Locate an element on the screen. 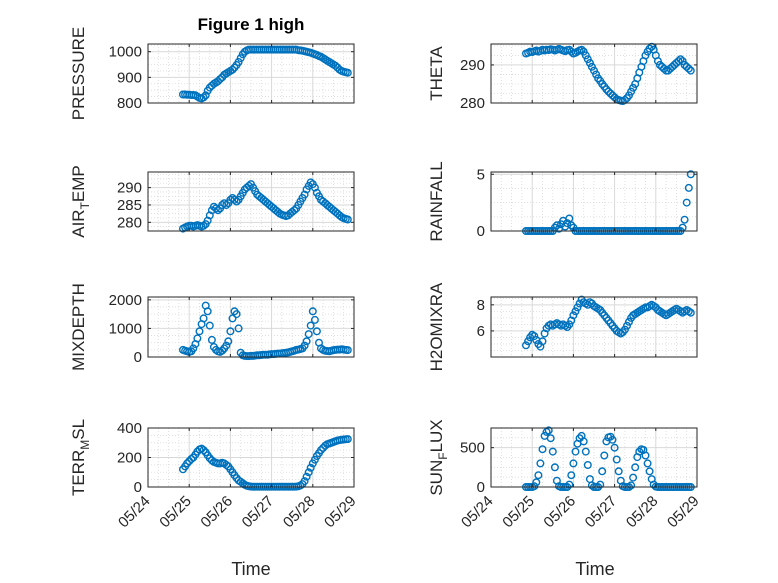 This screenshot has width=778, height=583. y-tick-label: 500 is located at coordinates (472, 448).